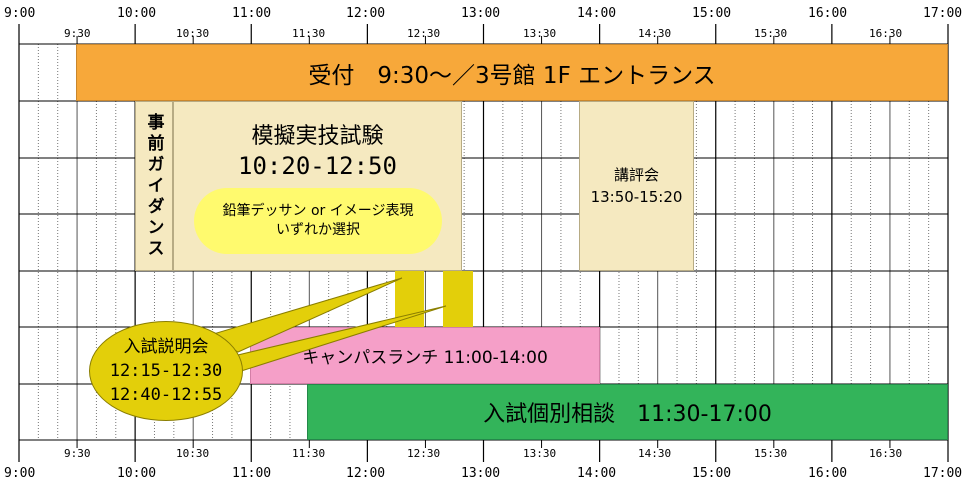 Image resolution: width=970 pixels, height=491 pixels. Describe the element at coordinates (512, 75) in the screenshot. I see `reception-text: 受付 9:30～／3号館 1F エントランス` at that location.